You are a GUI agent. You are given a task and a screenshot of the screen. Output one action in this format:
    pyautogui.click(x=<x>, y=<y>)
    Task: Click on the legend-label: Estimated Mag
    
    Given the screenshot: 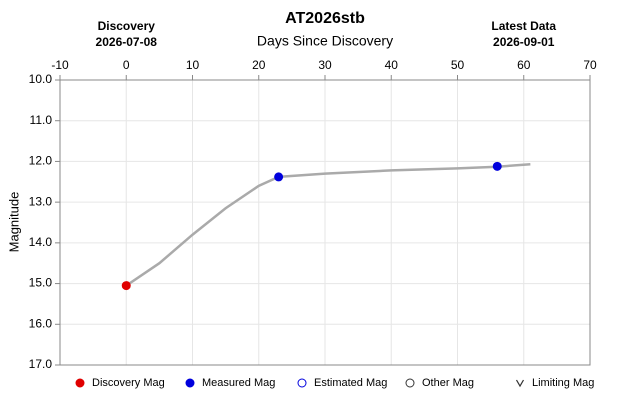 What is the action you would take?
    pyautogui.click(x=350, y=383)
    